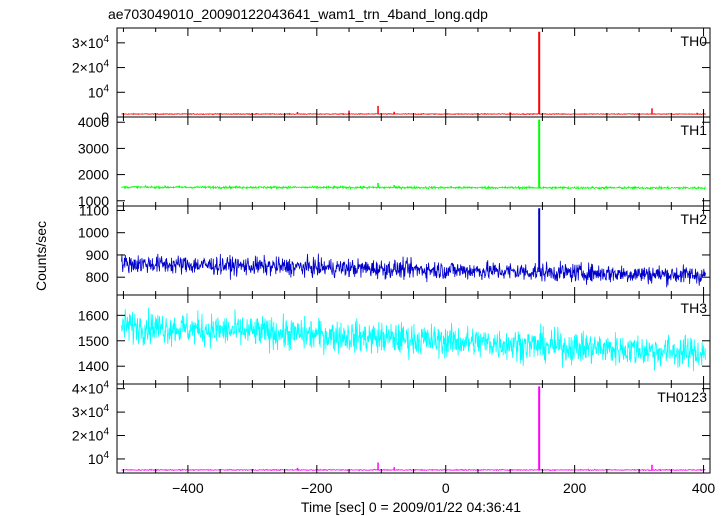 The image size is (723, 516). I want to click on x-tick-label: 200, so click(575, 488).